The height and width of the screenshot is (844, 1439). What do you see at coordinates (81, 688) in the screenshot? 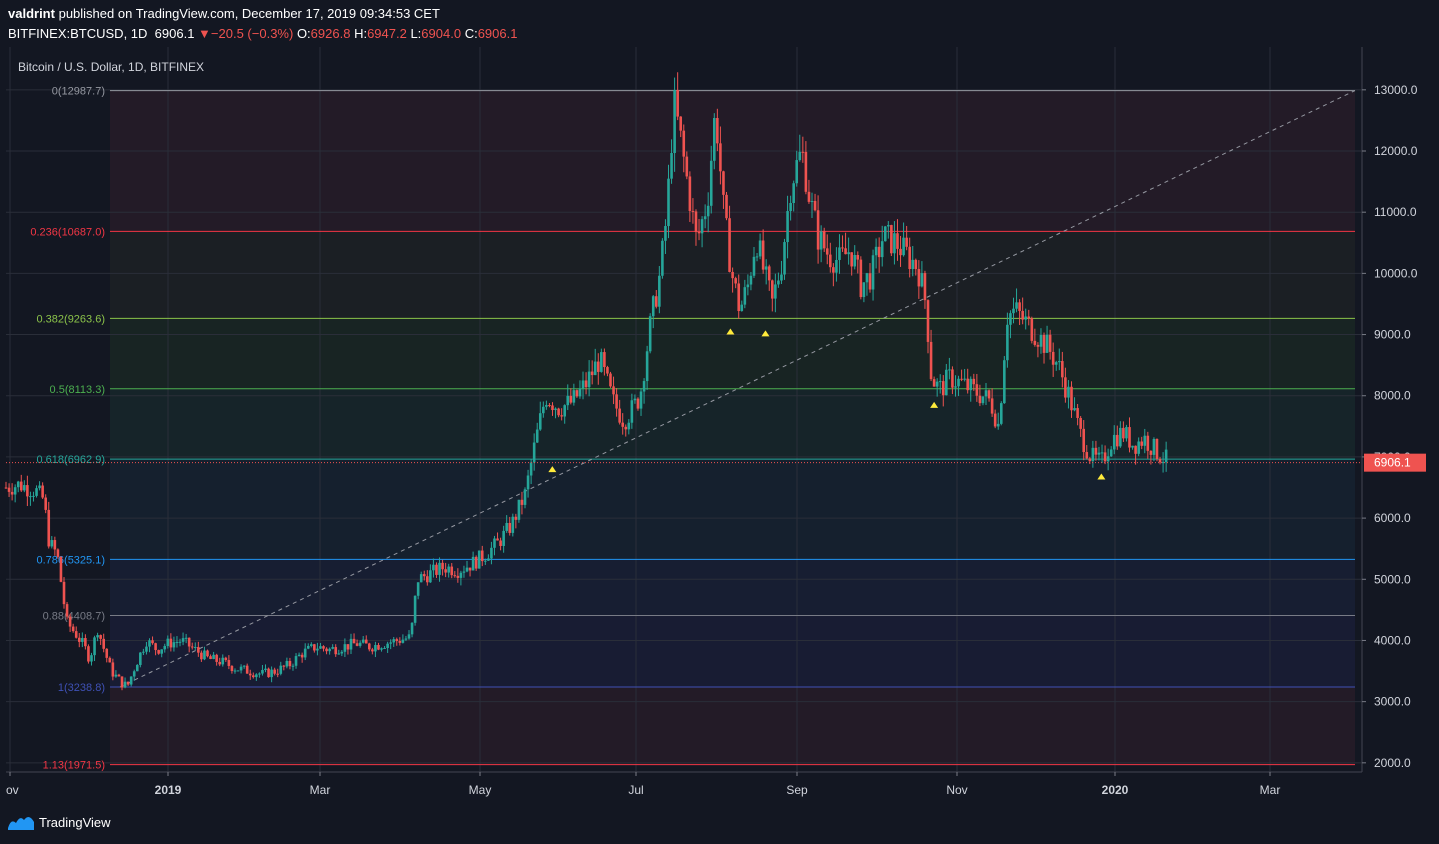
I see `fib-level-label: 1(3238.8)` at bounding box center [81, 688].